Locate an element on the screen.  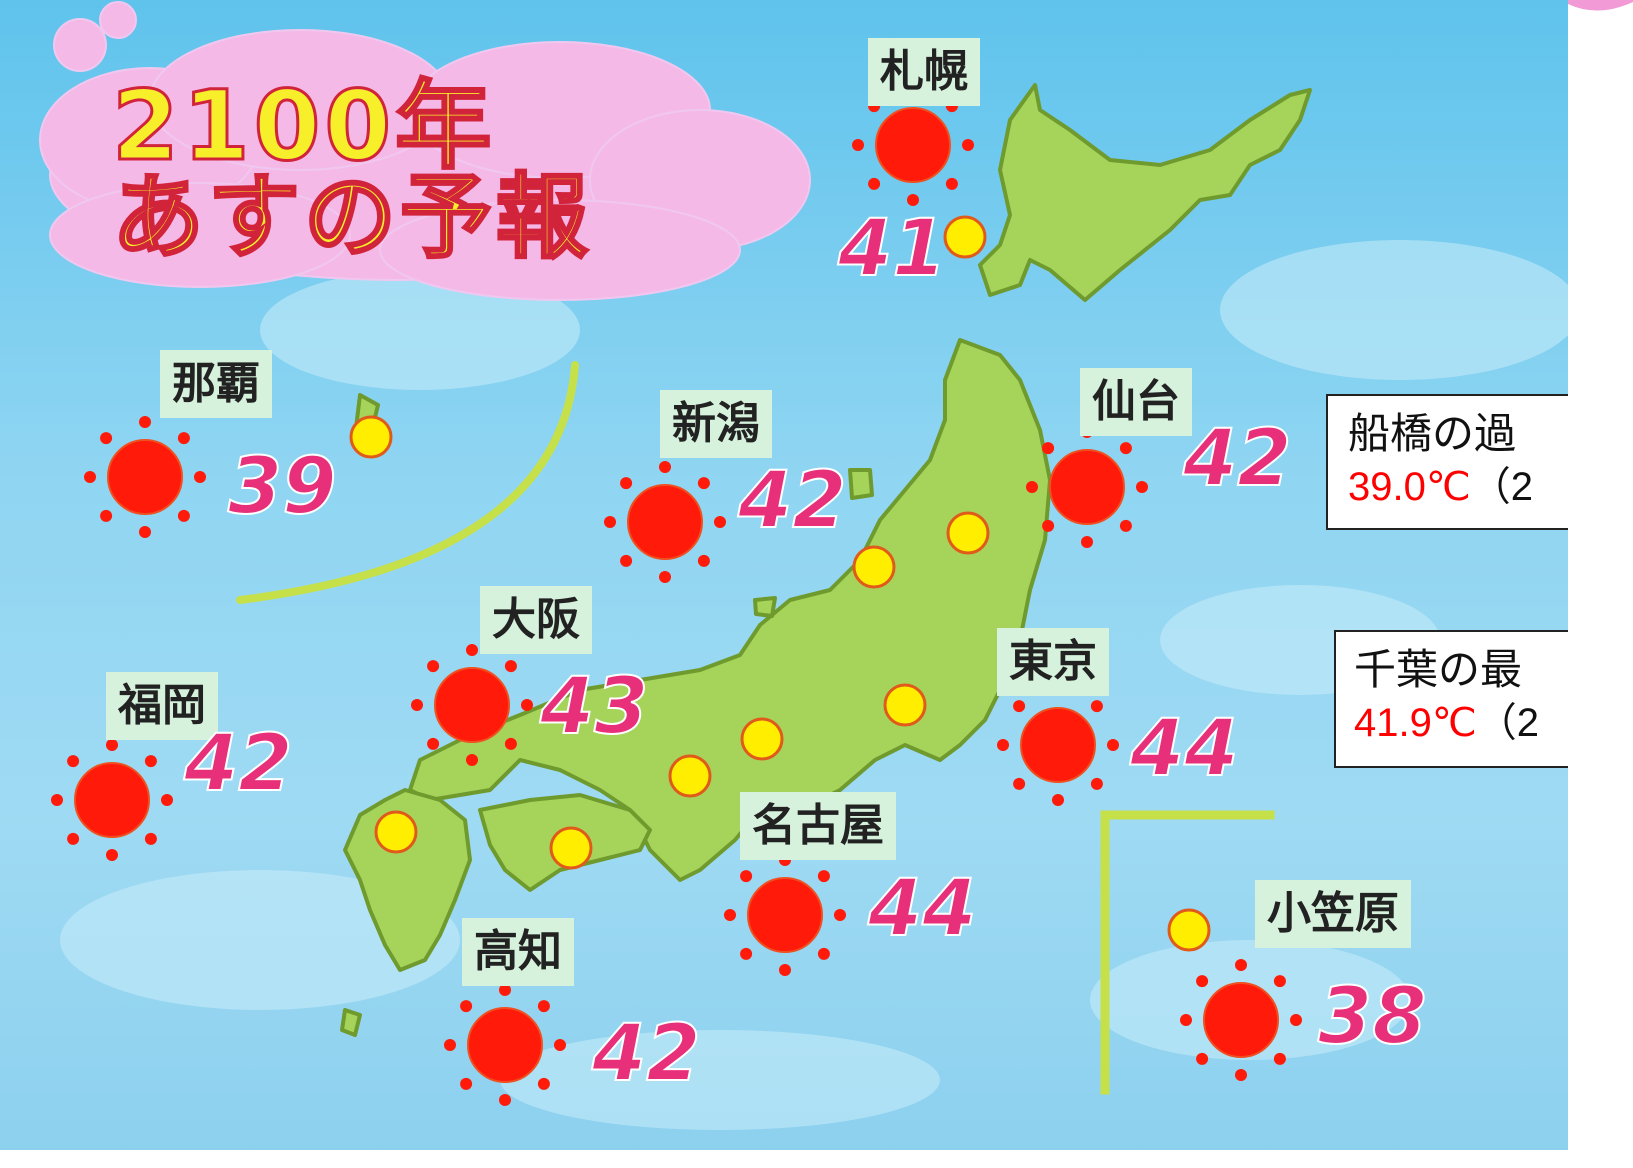
sado-island is located at coordinates (861, 484).